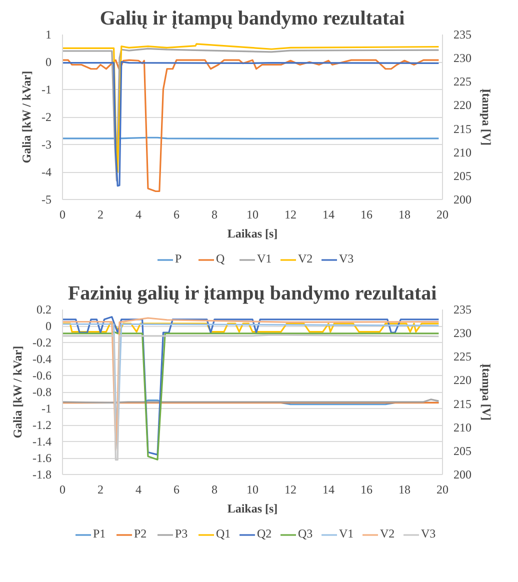 This screenshot has height=582, width=518. What do you see at coordinates (306, 534) in the screenshot?
I see `legend-label: Q3` at bounding box center [306, 534].